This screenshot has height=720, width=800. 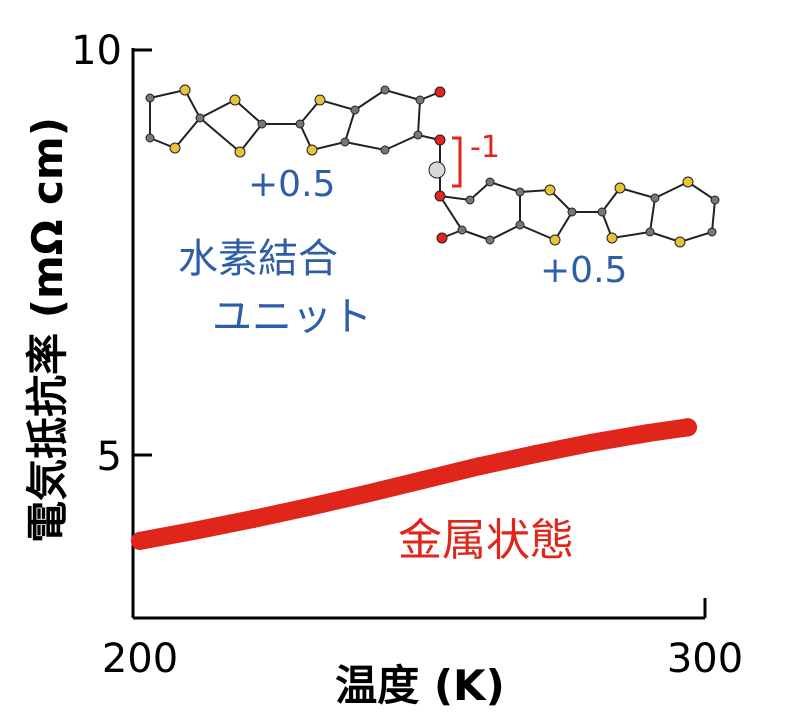 What do you see at coordinates (420, 685) in the screenshot?
I see `x-axis-title: 温度 (K)` at bounding box center [420, 685].